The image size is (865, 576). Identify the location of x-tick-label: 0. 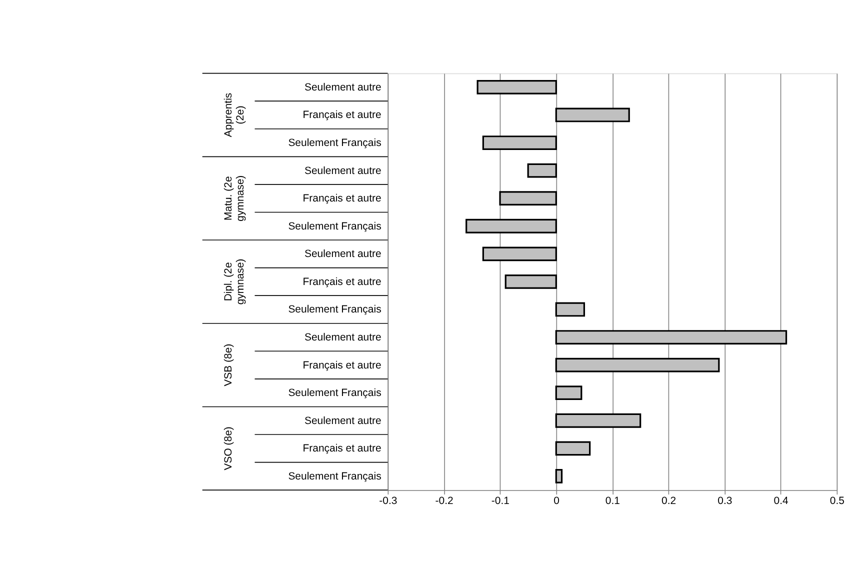
(557, 502).